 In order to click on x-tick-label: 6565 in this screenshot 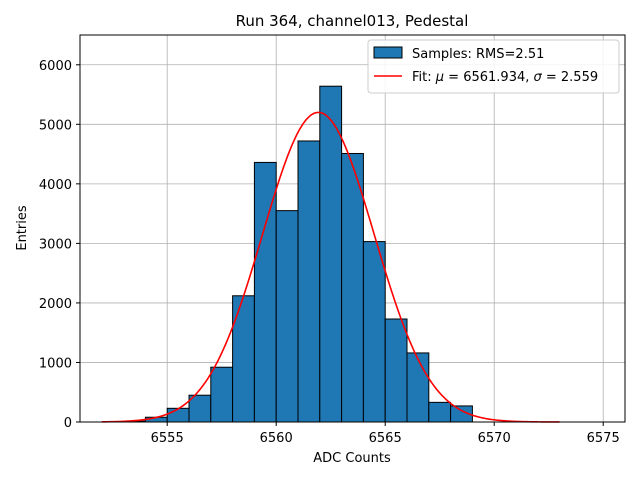, I will do `click(385, 438)`.